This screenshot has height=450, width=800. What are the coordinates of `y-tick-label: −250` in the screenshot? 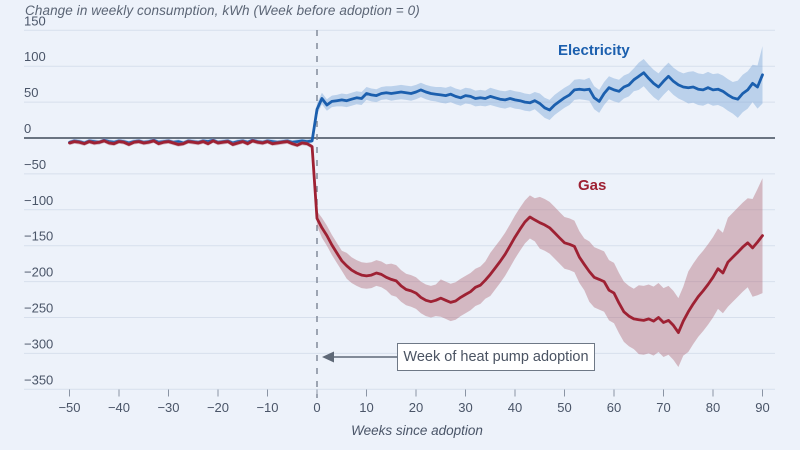 It's located at (38, 308).